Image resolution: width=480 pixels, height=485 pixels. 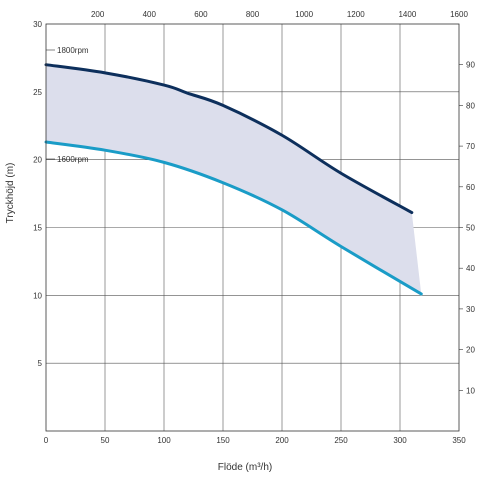 What do you see at coordinates (98, 14) in the screenshot?
I see `top-tick-label: 200` at bounding box center [98, 14].